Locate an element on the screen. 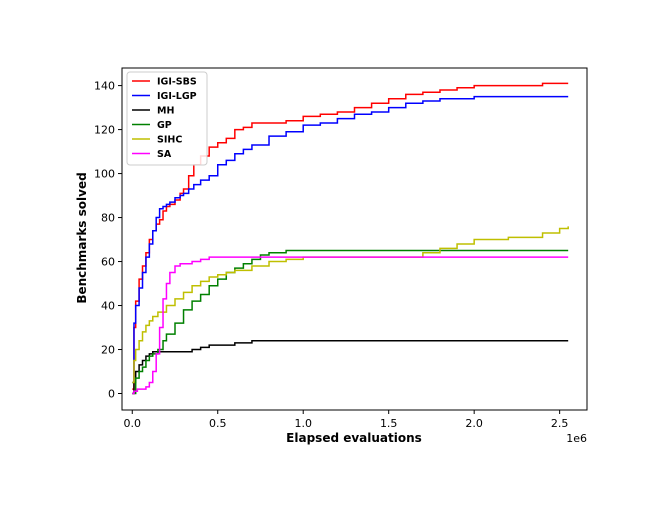 This screenshot has height=513, width=664. x-tick-label: 0.5 is located at coordinates (218, 423).